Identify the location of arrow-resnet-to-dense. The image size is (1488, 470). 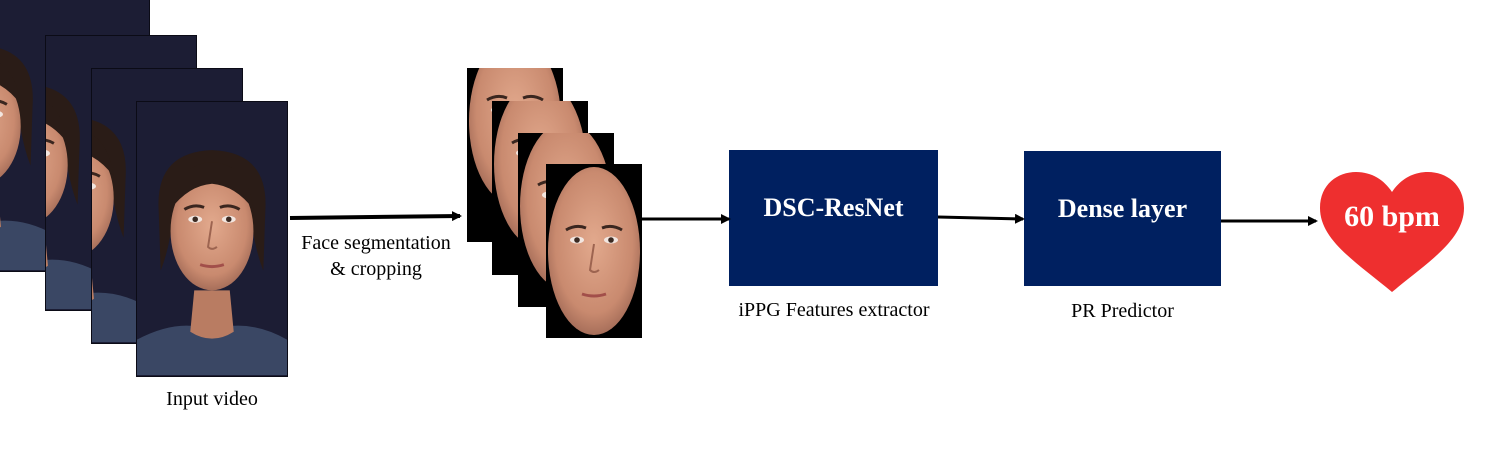
(981, 218).